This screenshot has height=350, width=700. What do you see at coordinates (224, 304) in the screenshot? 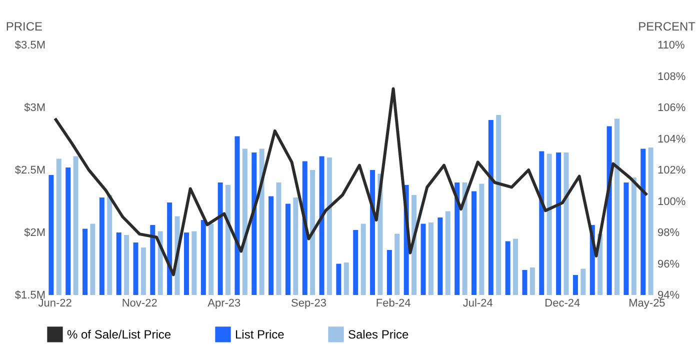
I see `x-tick-label: Apr-23` at bounding box center [224, 304].